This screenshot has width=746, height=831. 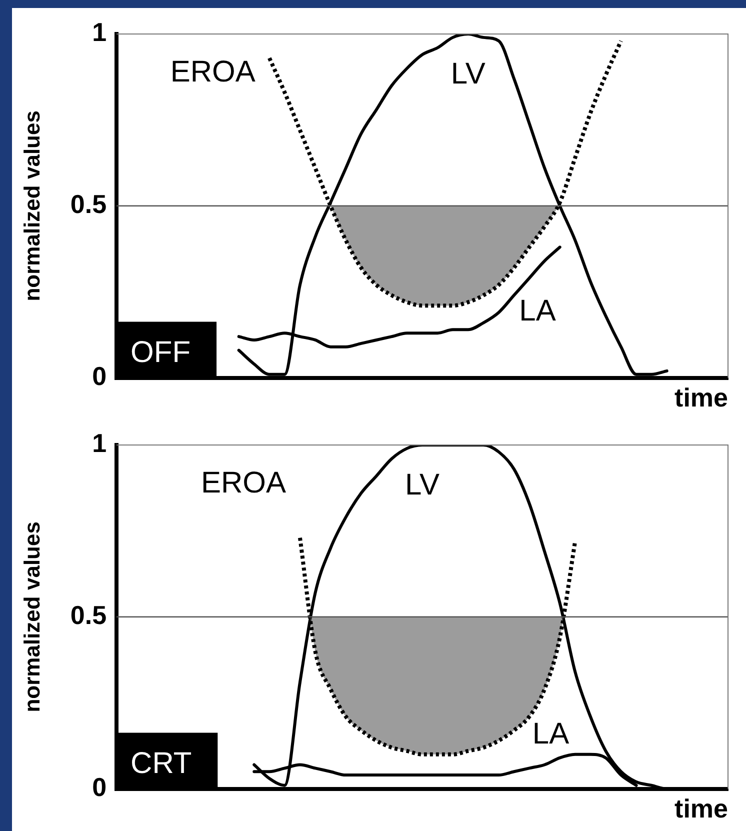 What do you see at coordinates (161, 763) in the screenshot?
I see `annotation: CRT` at bounding box center [161, 763].